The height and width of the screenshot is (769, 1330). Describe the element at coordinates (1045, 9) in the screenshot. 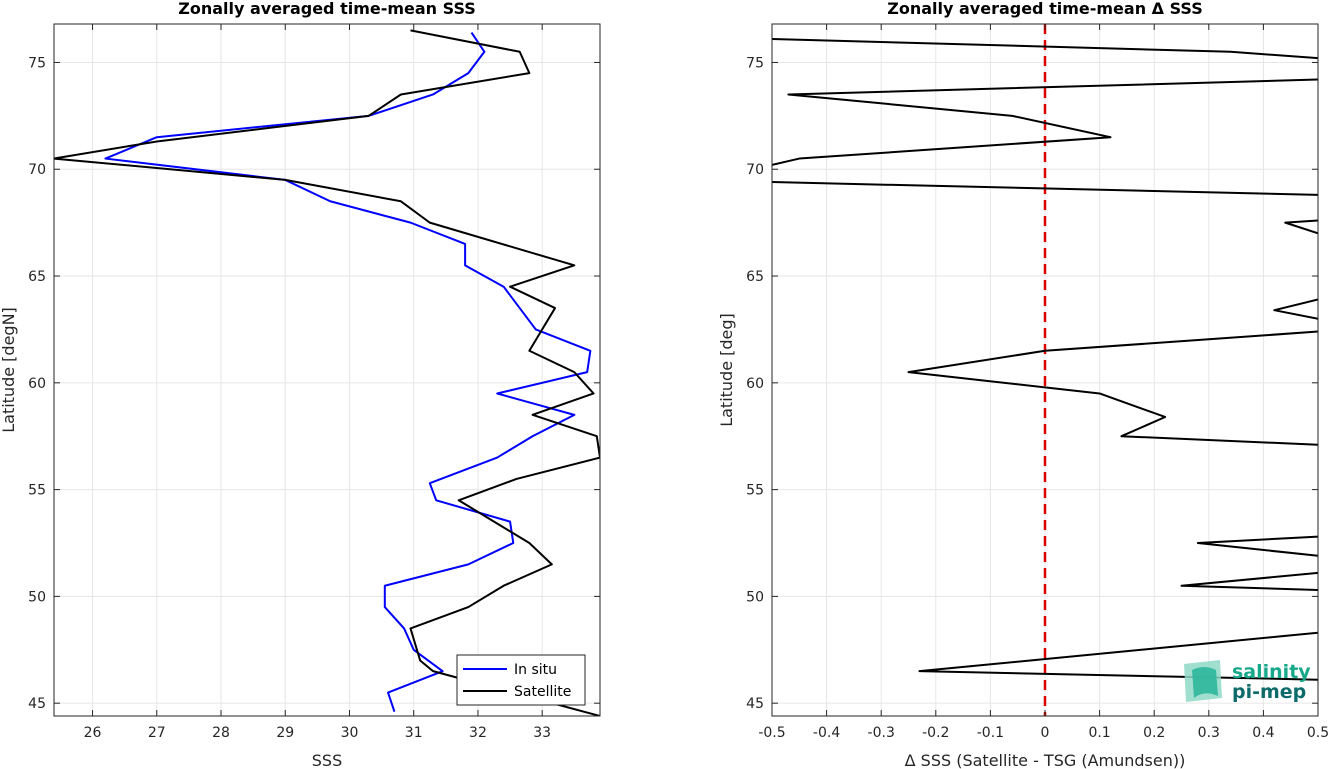

I see `right-chart-title: Zonally averaged time-mean Δ SSS` at that location.